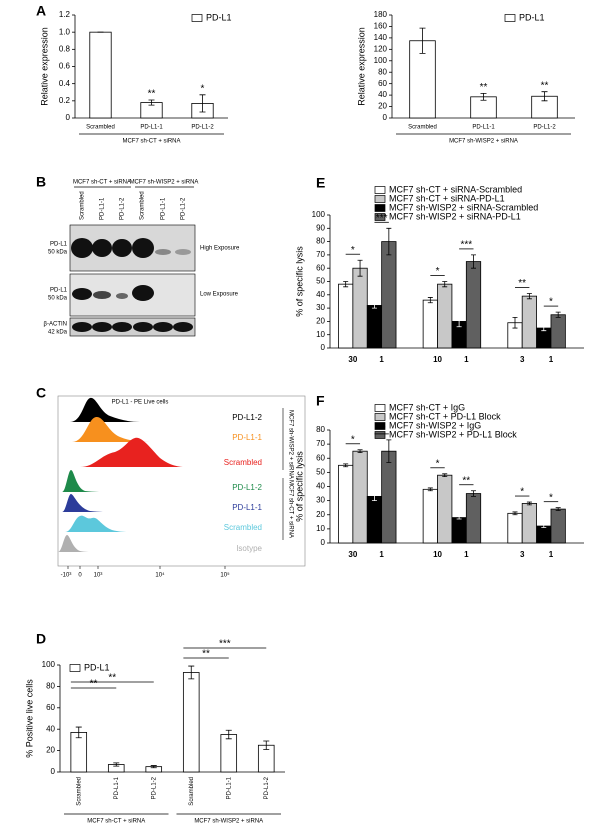  Describe the element at coordinates (49, 664) in the screenshot. I see `y-tick-label: 100` at that location.